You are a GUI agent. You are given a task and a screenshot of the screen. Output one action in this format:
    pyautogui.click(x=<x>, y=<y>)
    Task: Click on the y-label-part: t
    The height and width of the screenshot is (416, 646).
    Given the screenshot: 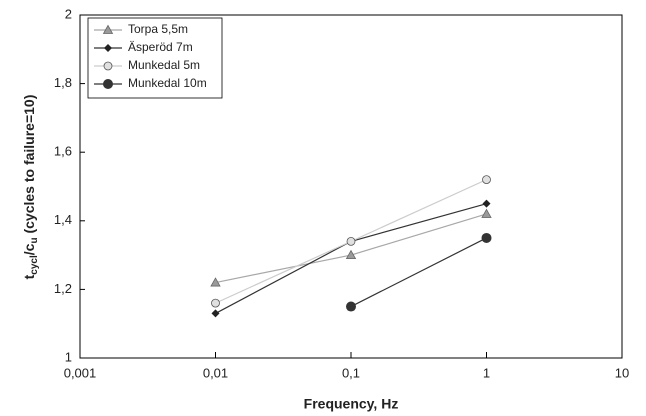 What is the action you would take?
    pyautogui.click(x=29, y=276)
    